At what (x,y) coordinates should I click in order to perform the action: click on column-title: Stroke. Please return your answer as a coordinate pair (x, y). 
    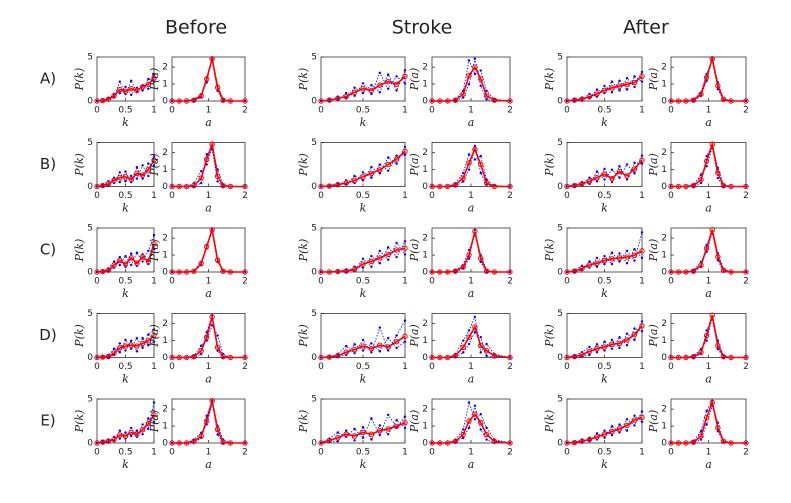
    Looking at the image, I should click on (422, 28).